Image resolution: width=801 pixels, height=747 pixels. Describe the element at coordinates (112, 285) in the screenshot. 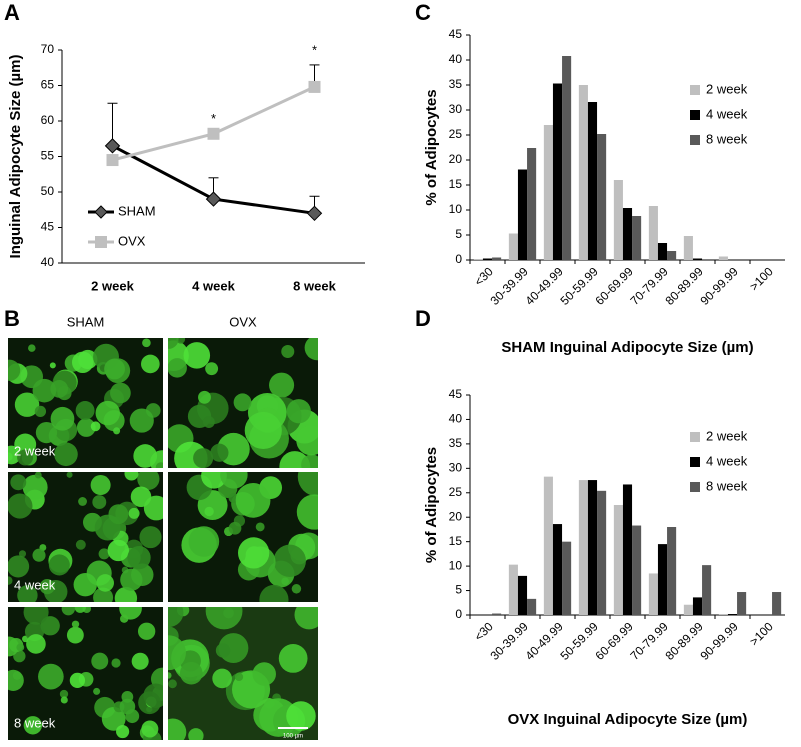

I see `x-tick-label: 2 week` at that location.